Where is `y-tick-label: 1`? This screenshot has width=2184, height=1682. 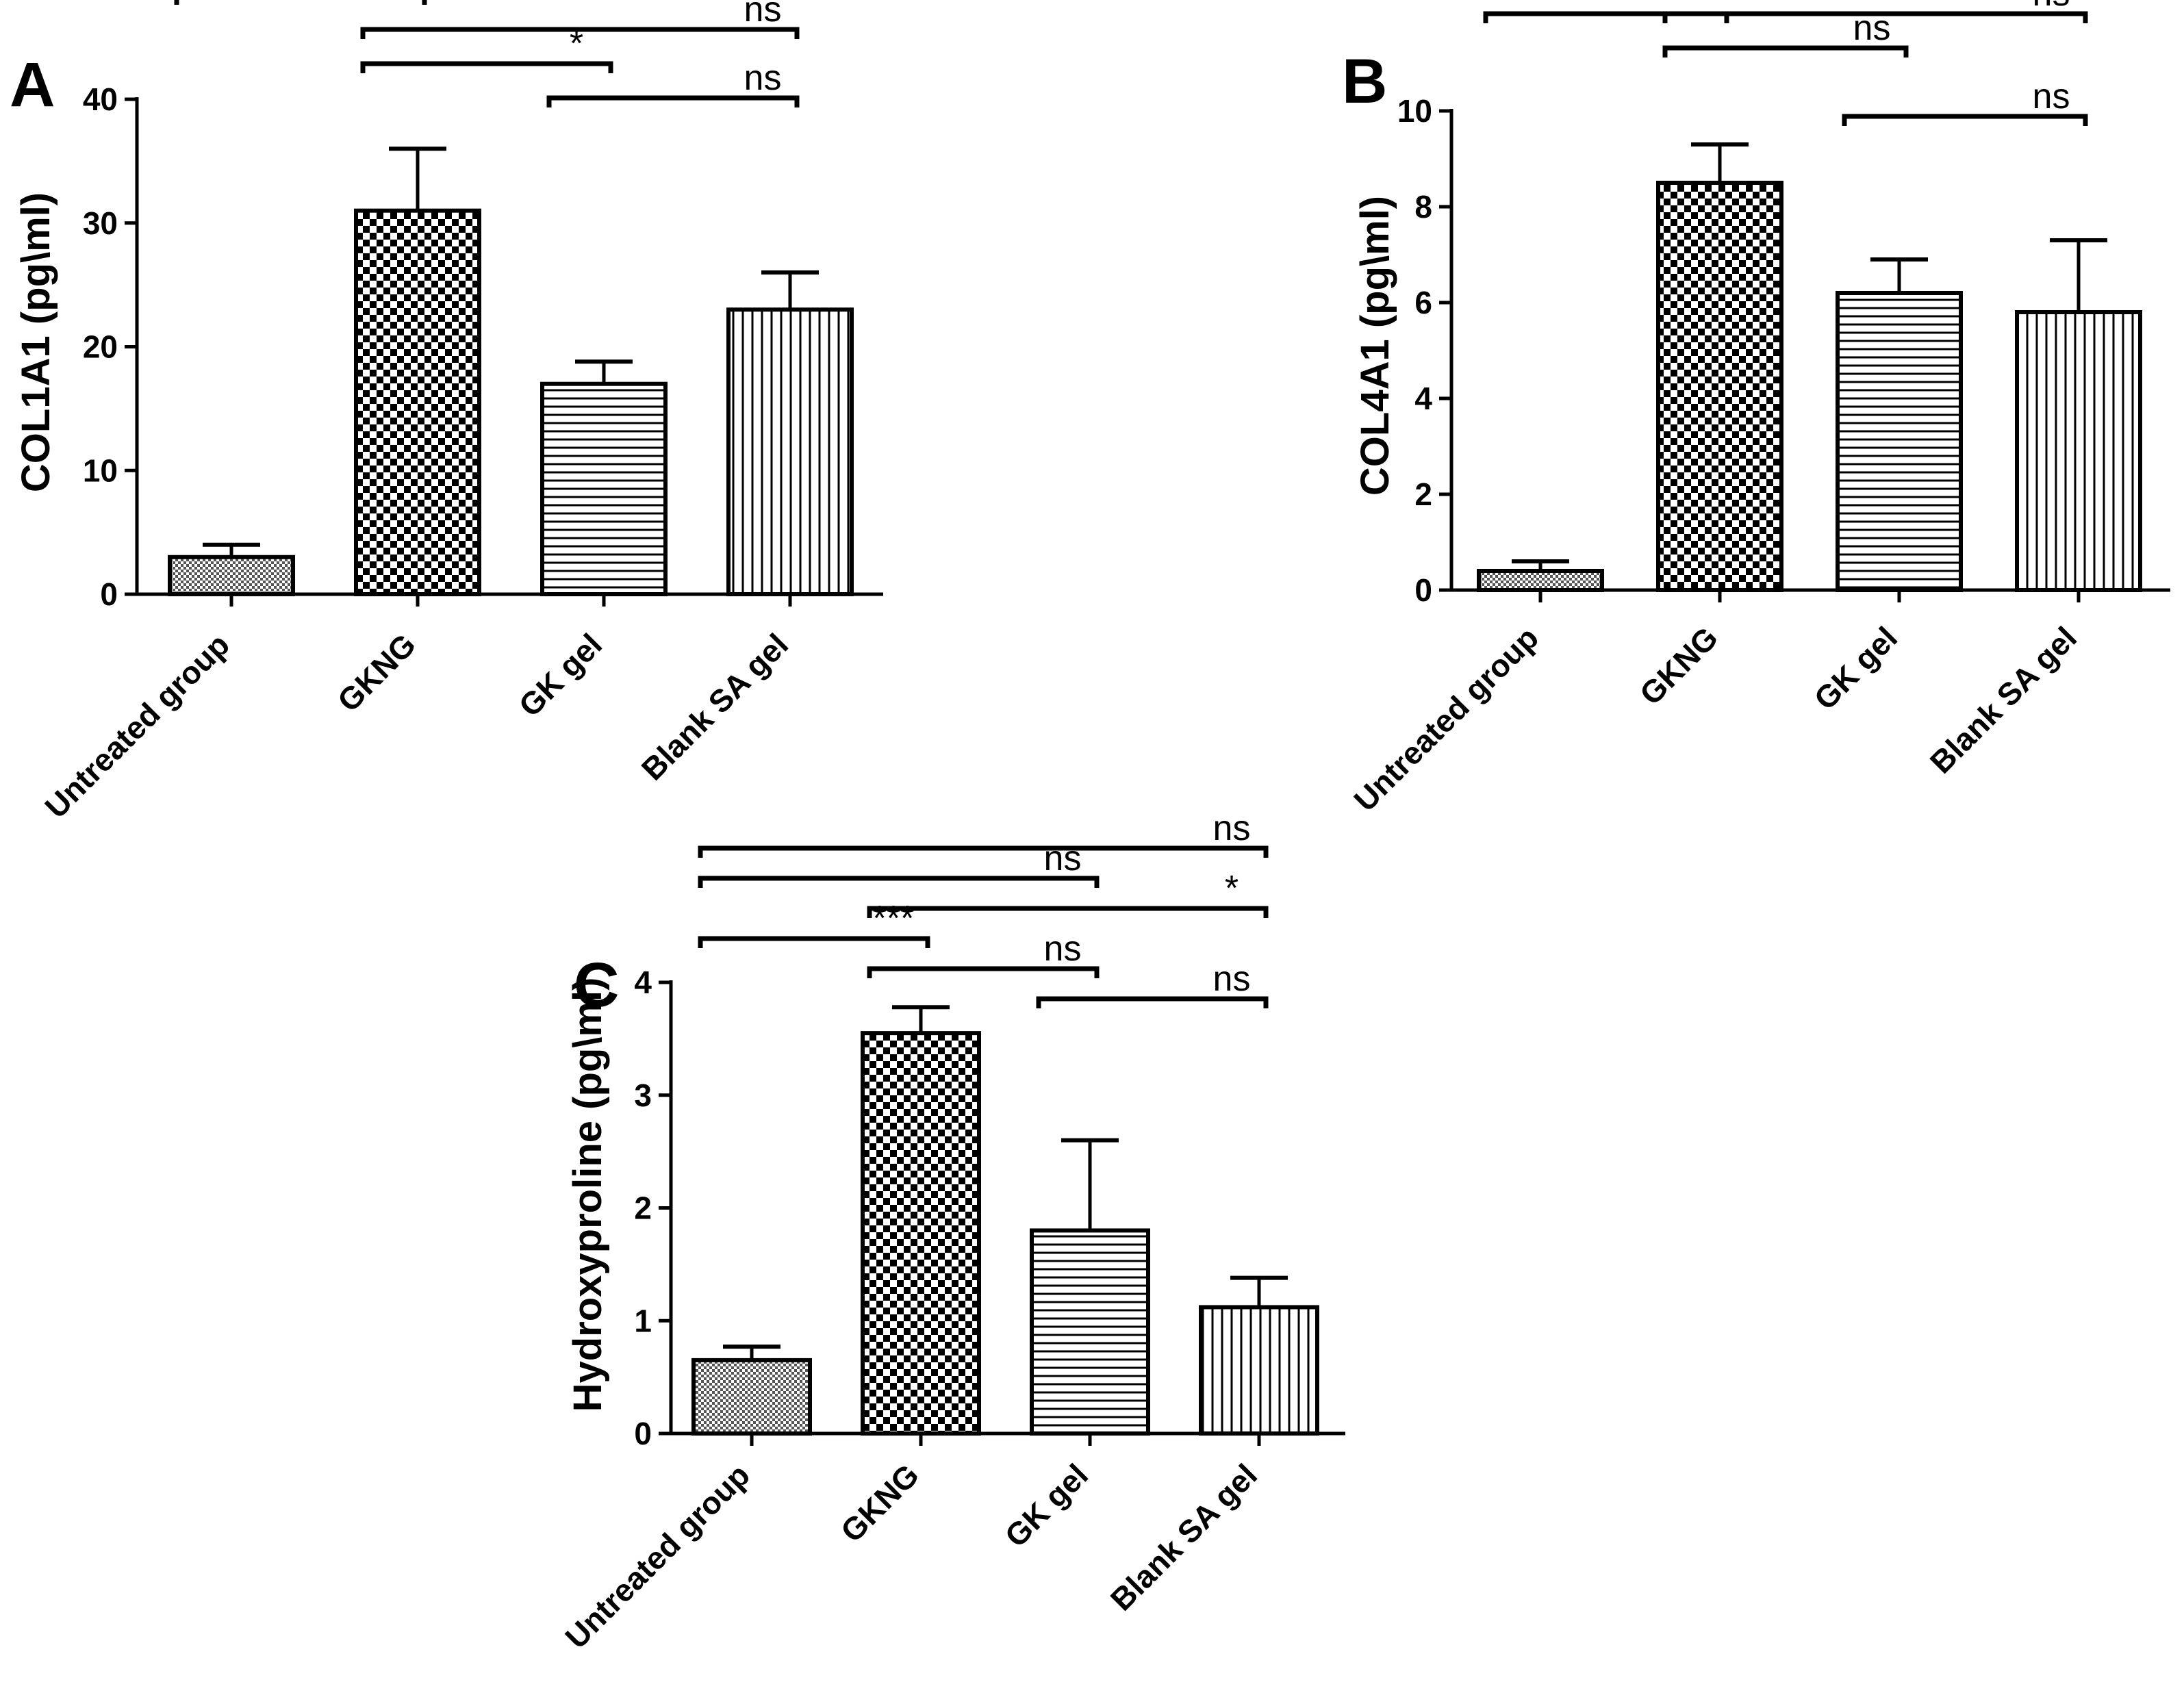
y-tick-label: 1 is located at coordinates (643, 1320).